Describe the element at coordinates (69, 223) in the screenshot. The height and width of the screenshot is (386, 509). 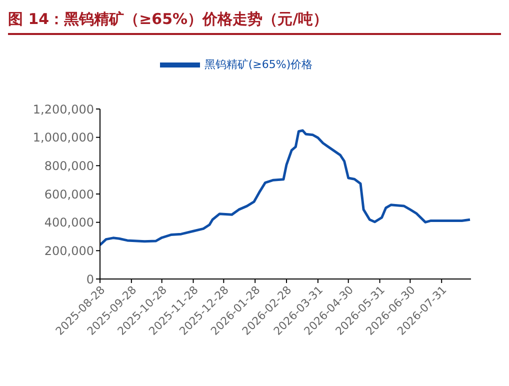
I see `y-tick-label: 400,000` at that location.